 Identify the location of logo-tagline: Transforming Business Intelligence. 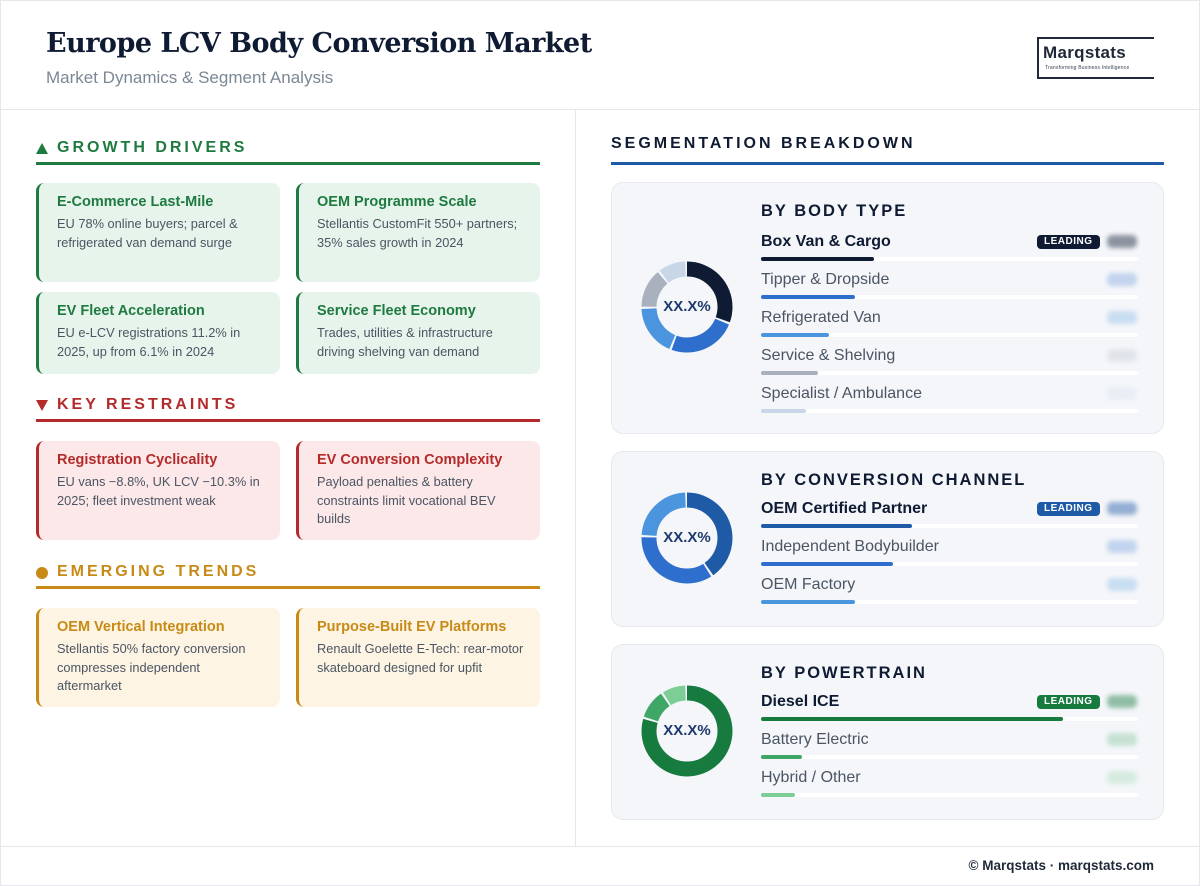
(1087, 68).